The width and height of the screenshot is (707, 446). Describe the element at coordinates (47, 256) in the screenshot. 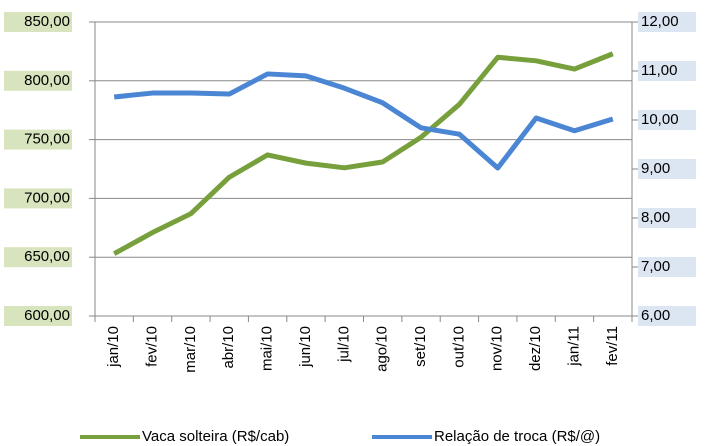

I see `y-tick-label: 650,00` at that location.